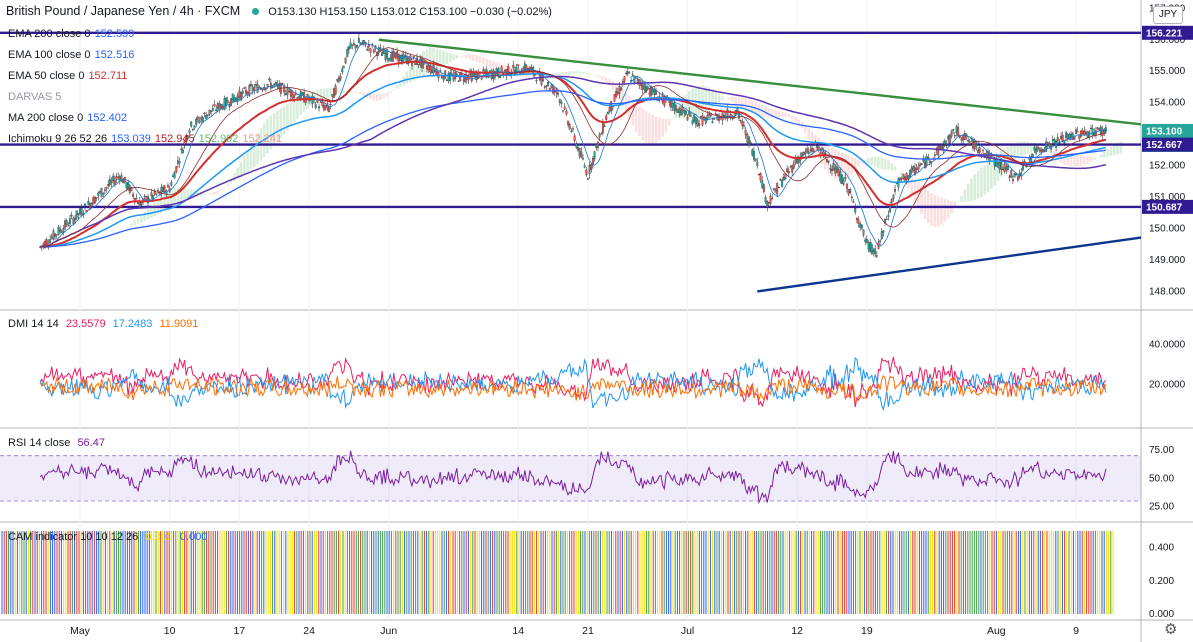 The image size is (1193, 642). Describe the element at coordinates (69, 118) in the screenshot. I see `indicator-legend-row: MA 200 close 0 152.402` at that location.